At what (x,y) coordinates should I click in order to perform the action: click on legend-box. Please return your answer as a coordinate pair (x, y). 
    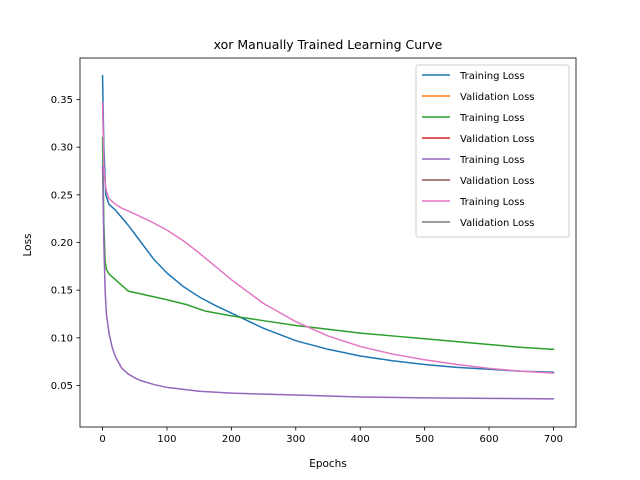
    Looking at the image, I should click on (492, 151).